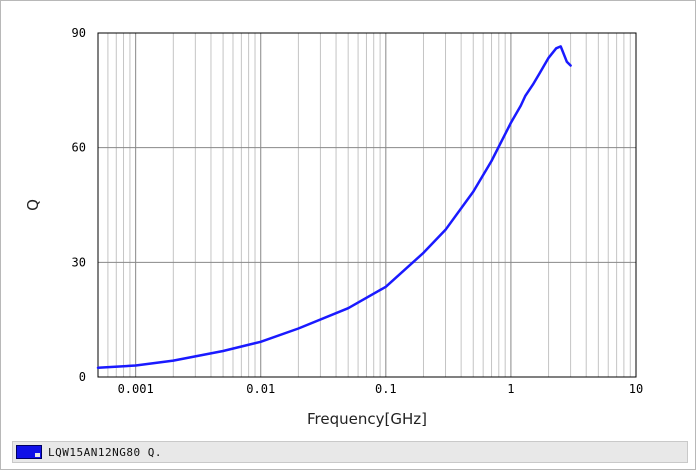 This screenshot has height=470, width=696. I want to click on y-axis-title: Q, so click(33, 205).